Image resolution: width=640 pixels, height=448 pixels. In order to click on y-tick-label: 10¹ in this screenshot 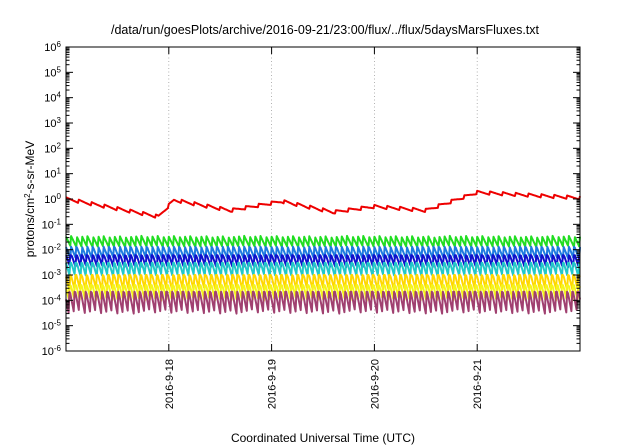, I will do `click(52, 173)`.